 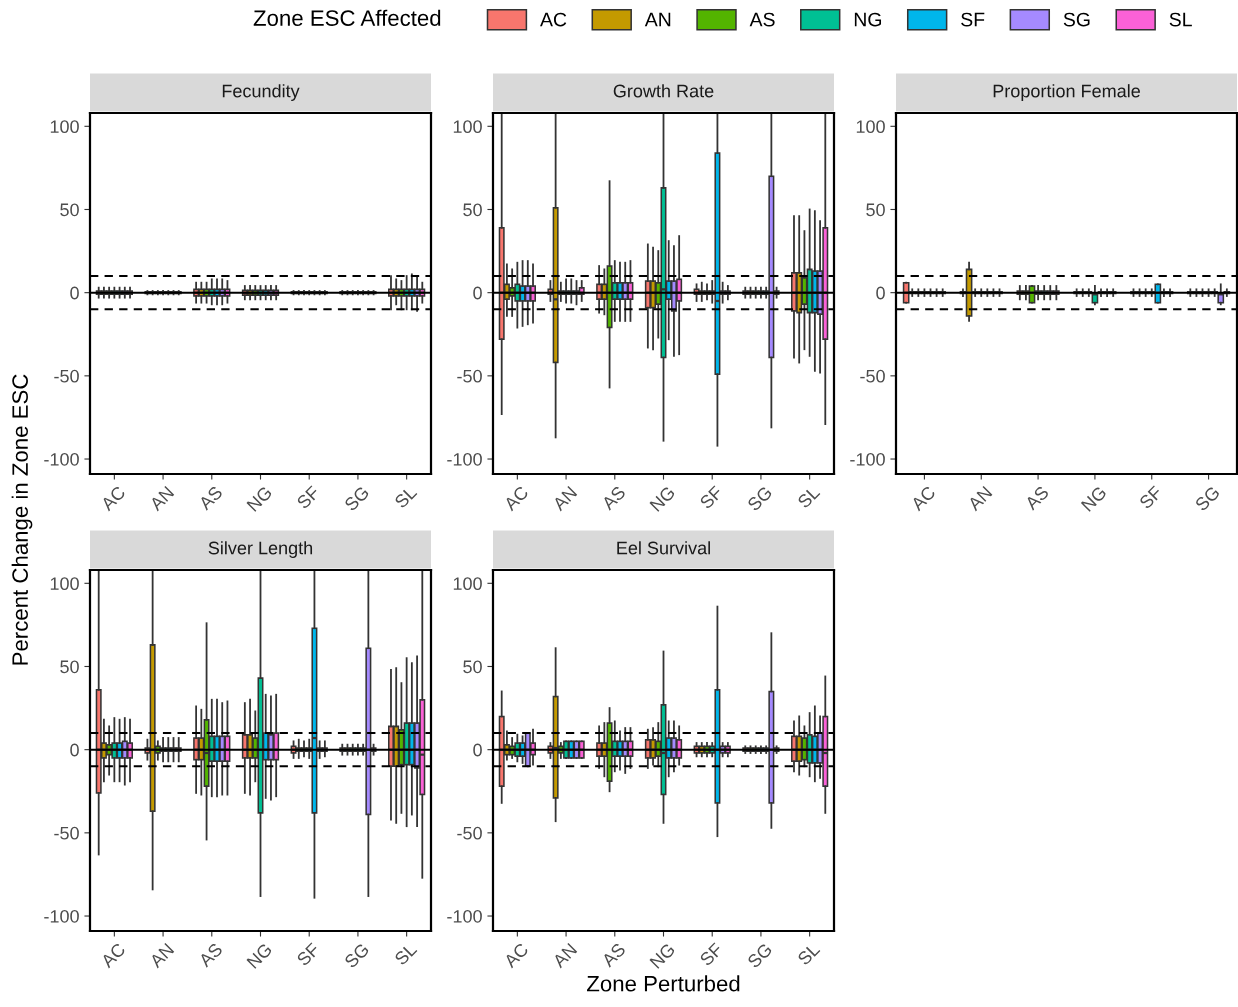 I want to click on chart-title: Eel Survival, so click(x=663, y=548).